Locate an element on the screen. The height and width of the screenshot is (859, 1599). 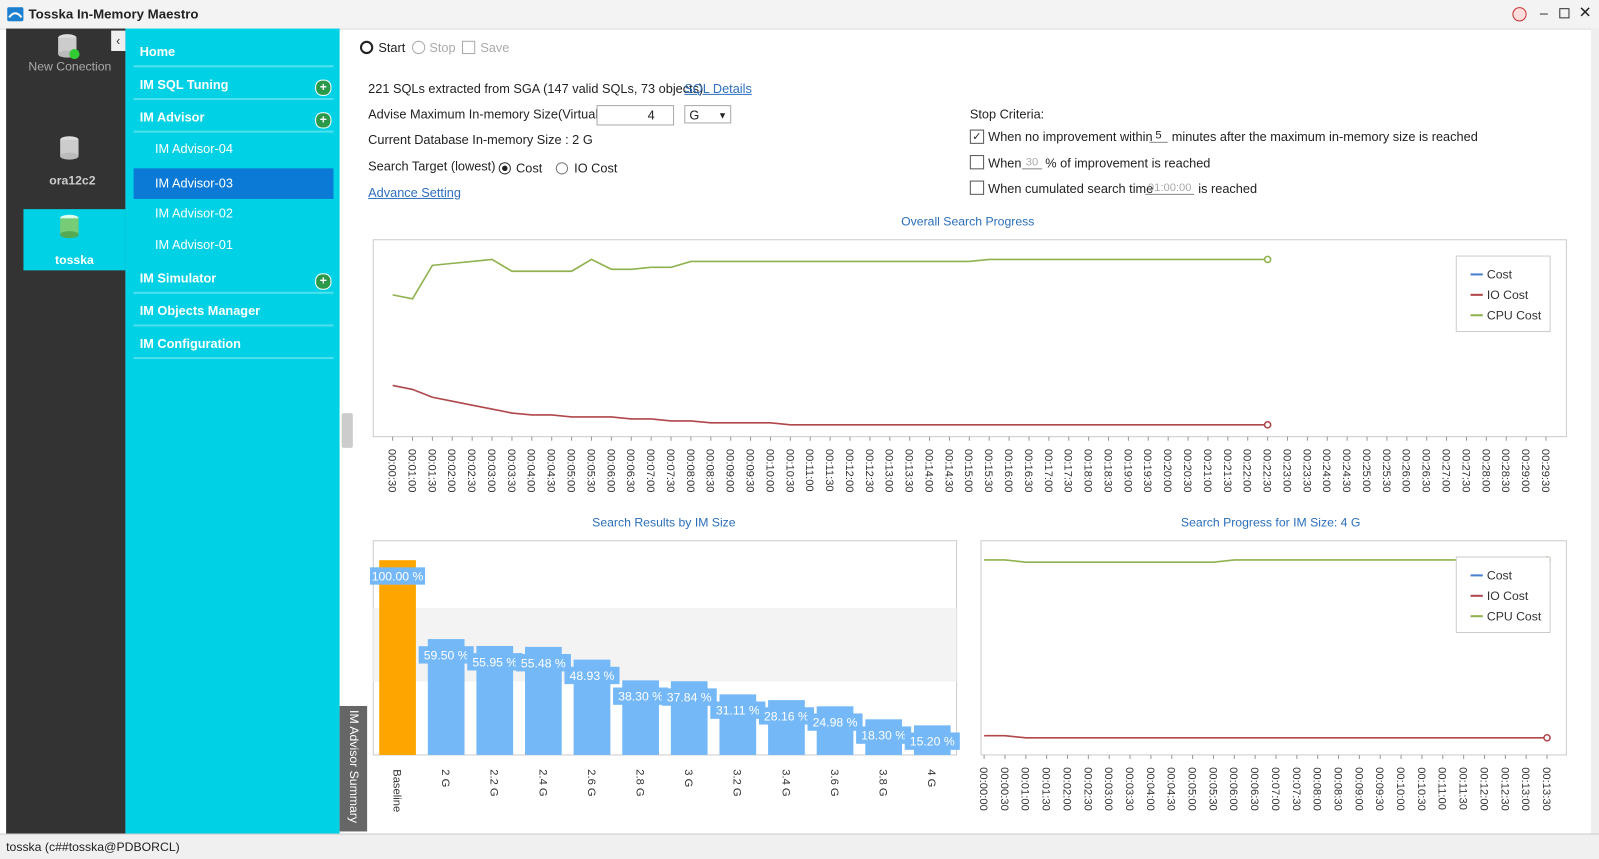
connection-label: tosska is located at coordinates (74, 260).